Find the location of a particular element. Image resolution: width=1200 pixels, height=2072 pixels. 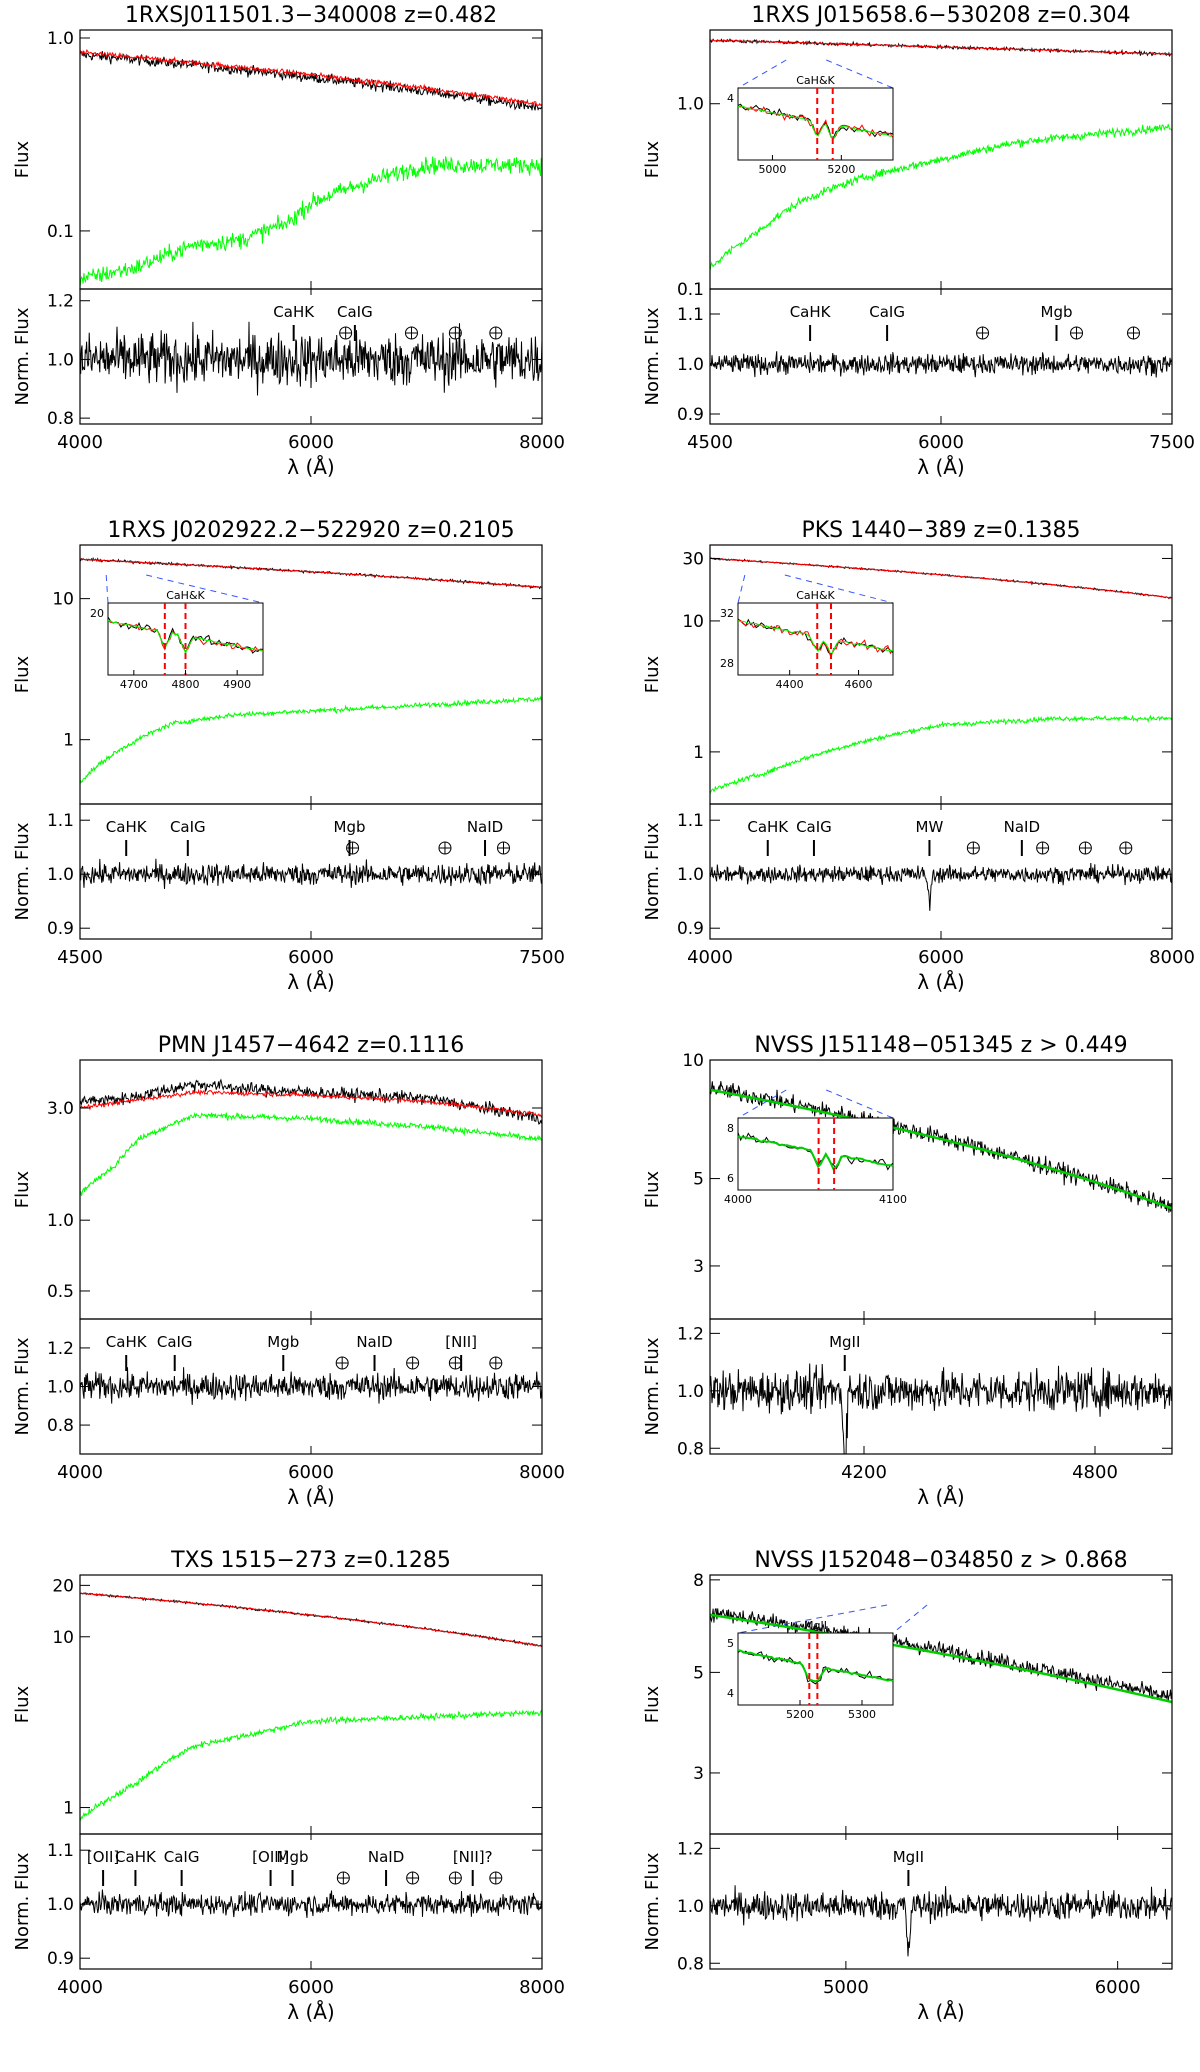

flux-ytick-label: 0.5 is located at coordinates (60, 1292).